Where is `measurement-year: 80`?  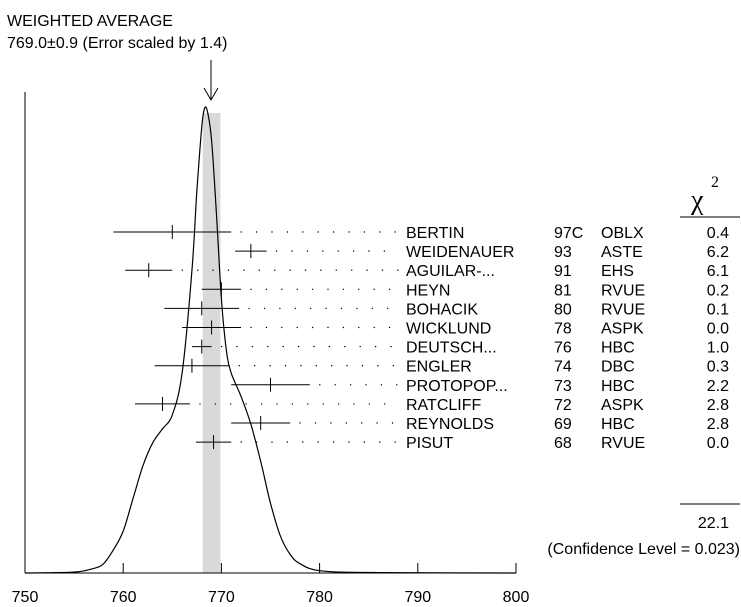 measurement-year: 80 is located at coordinates (563, 309).